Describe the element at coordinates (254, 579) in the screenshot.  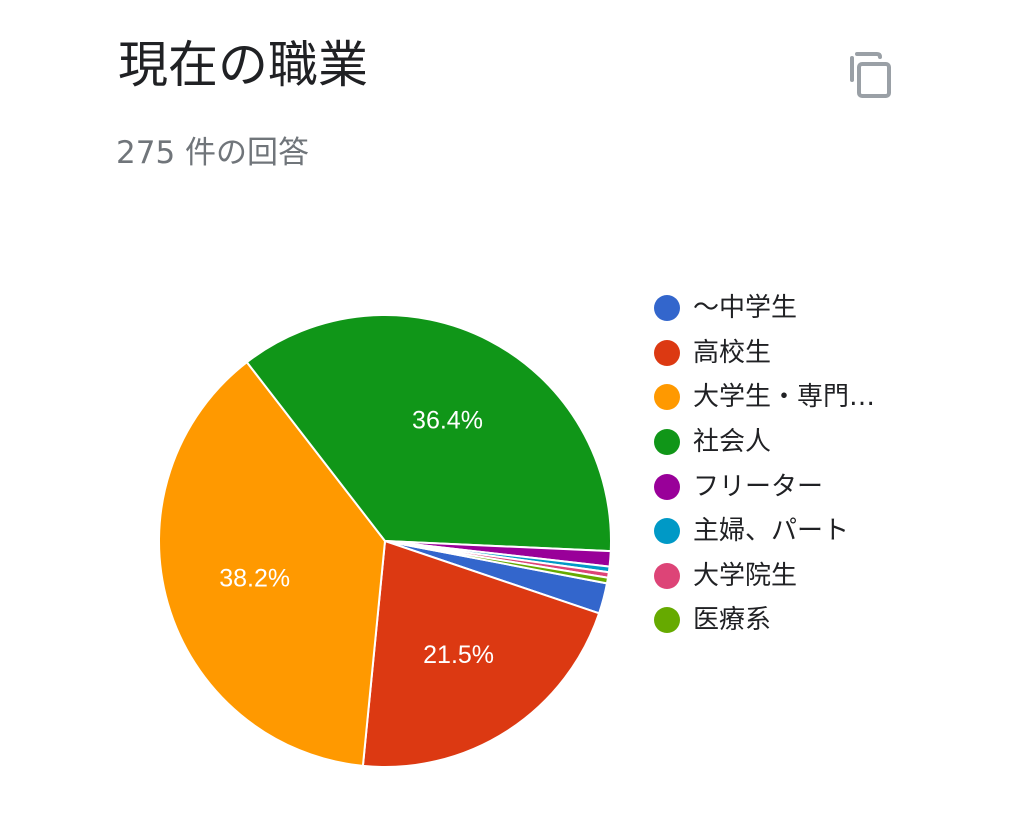
I see `pie-slice-label-2: 38.2%` at that location.